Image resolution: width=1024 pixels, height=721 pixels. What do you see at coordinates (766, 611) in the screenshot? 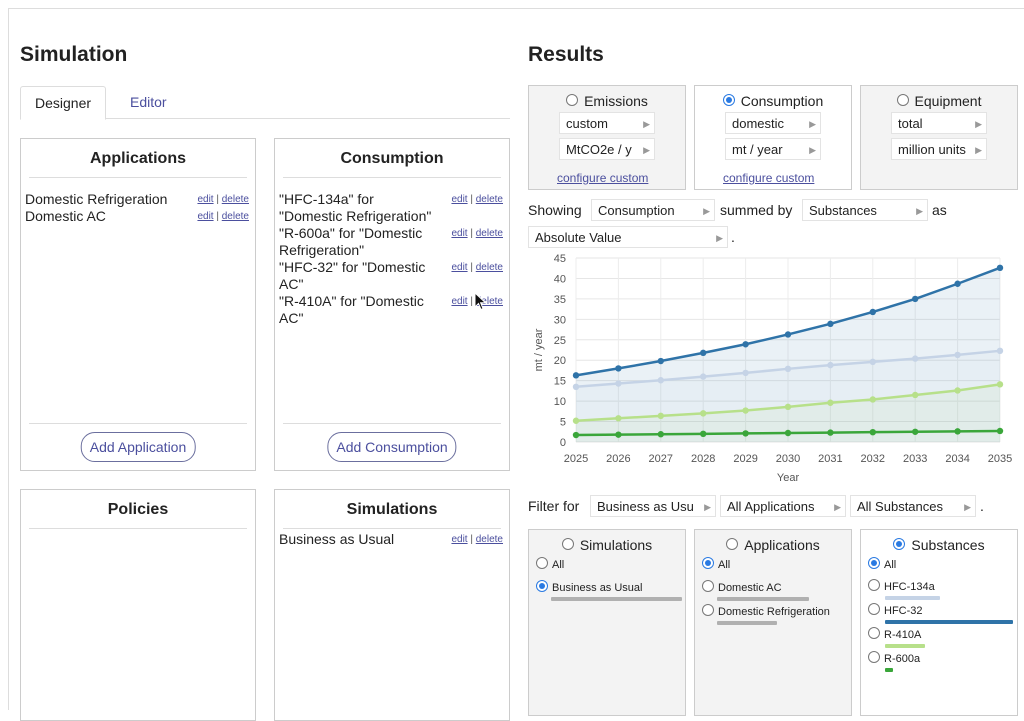
I see `filter-option-domestic-refrigeration: Domestic Refrigeration` at bounding box center [766, 611].